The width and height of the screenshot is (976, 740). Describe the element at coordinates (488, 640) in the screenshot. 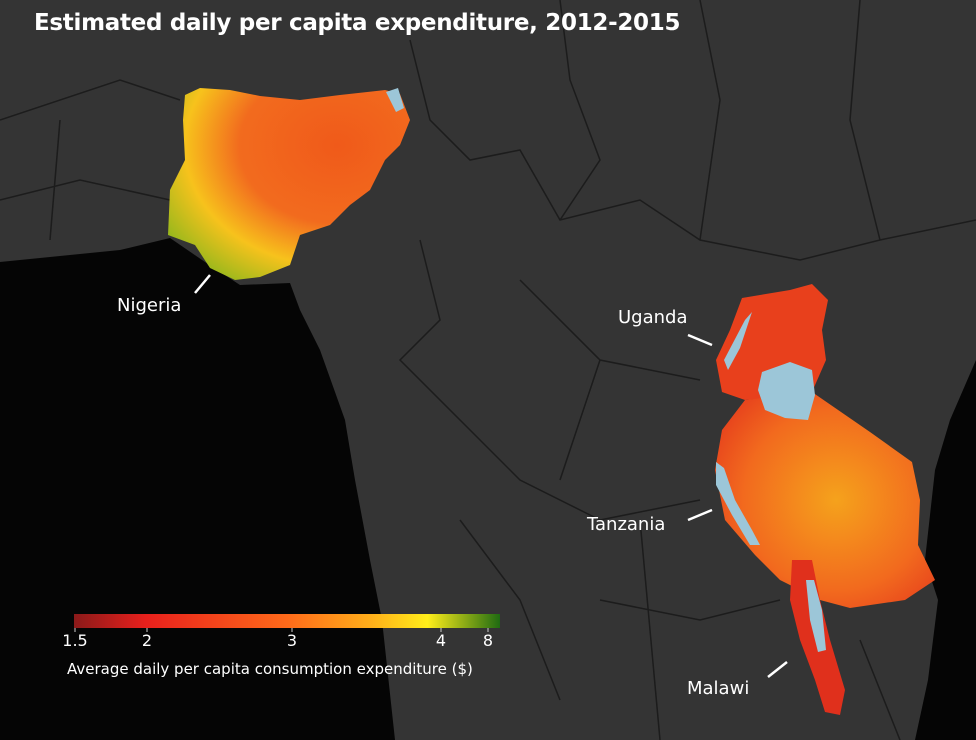

I see `legend-tick-label: 8` at that location.